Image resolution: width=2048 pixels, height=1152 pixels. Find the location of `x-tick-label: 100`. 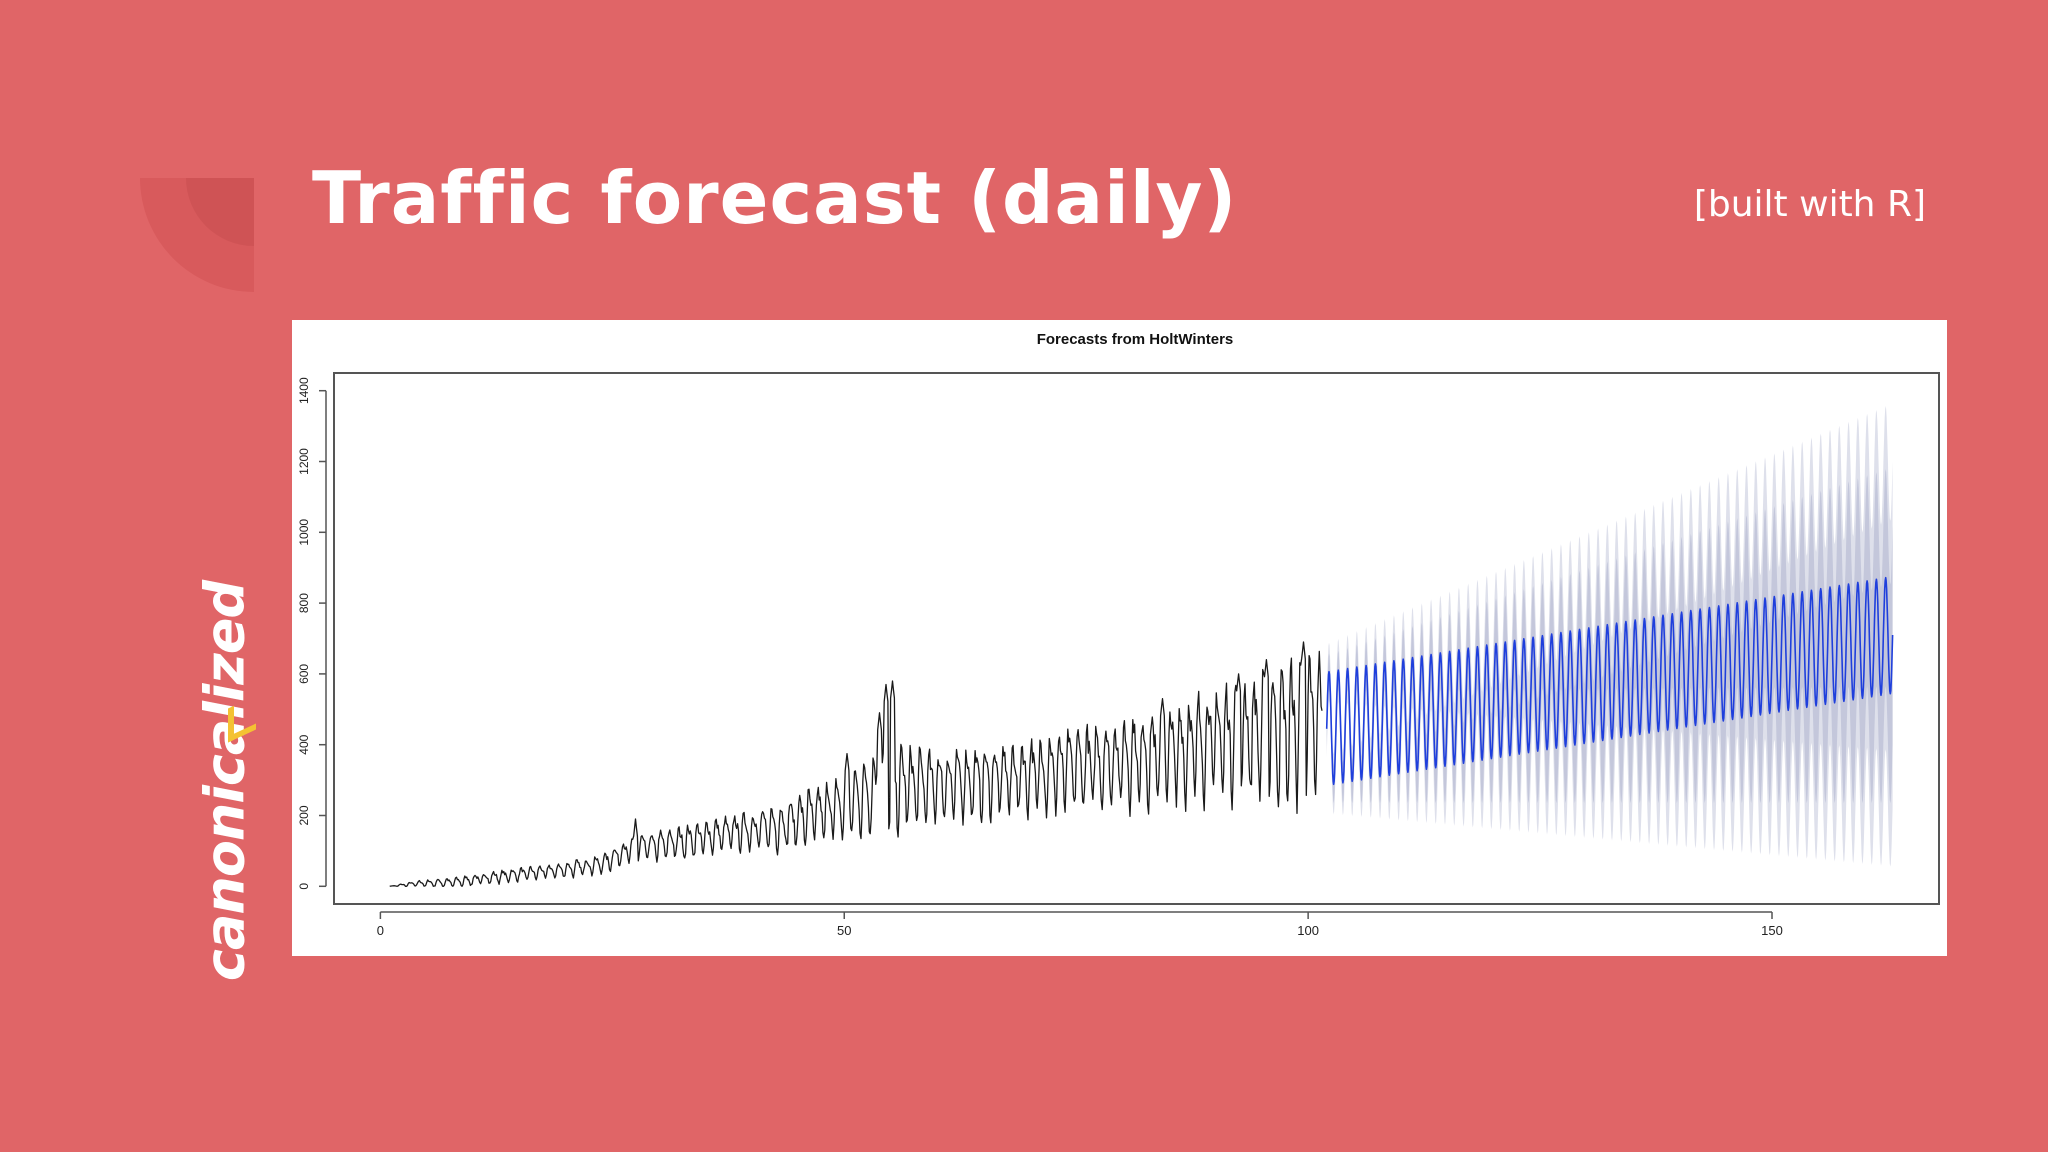

x-tick-label: 100 is located at coordinates (1308, 930).